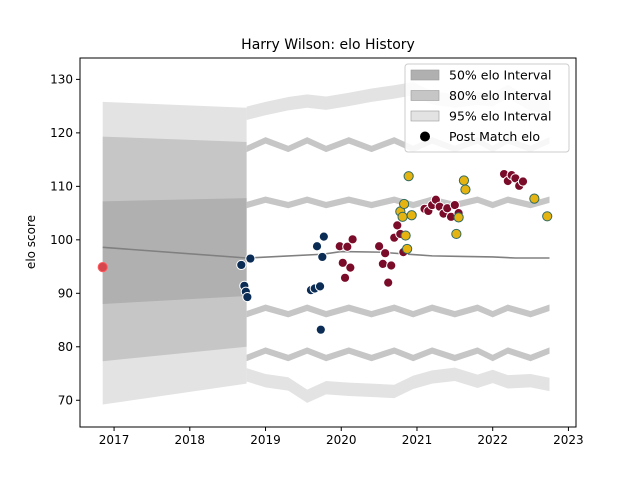  Describe the element at coordinates (61, 133) in the screenshot. I see `y-tick-label: 120` at that location.